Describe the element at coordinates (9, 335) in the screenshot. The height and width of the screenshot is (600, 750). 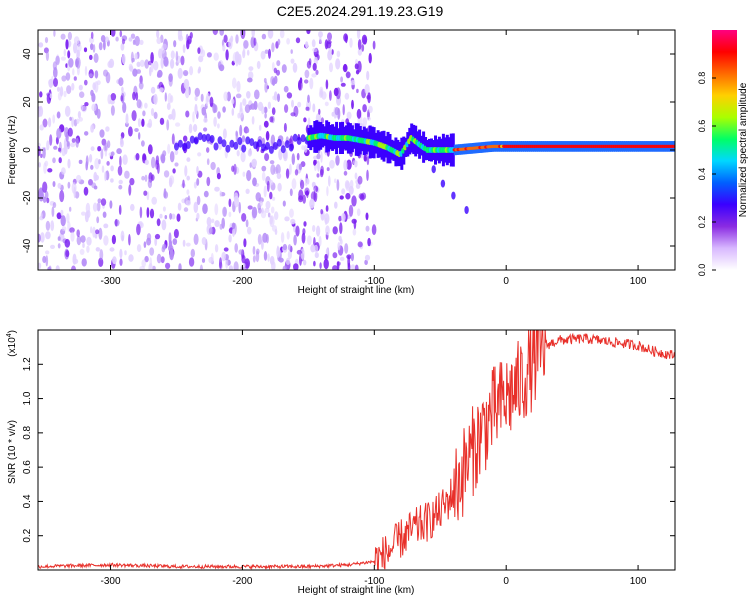
I see `multiplier-exponent: 4` at that location.